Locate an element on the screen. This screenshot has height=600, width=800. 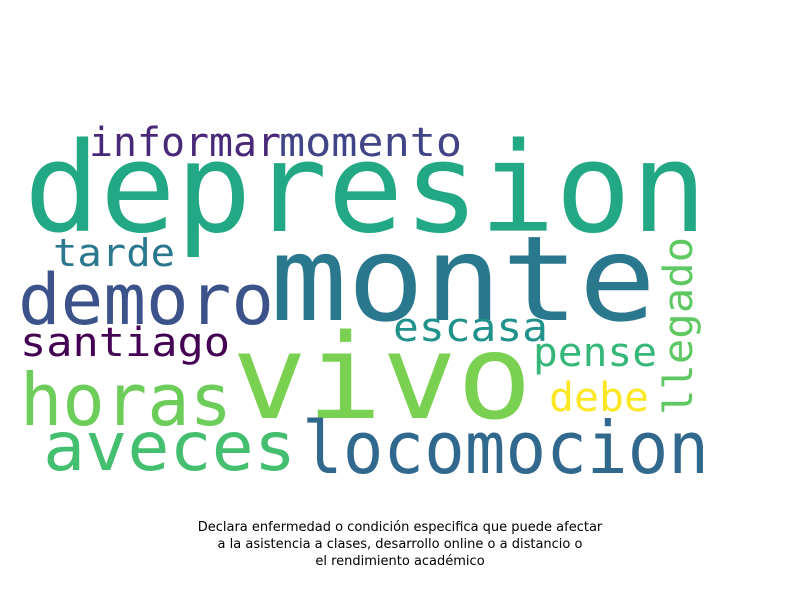
word-tarde: tarde is located at coordinates (114, 253).